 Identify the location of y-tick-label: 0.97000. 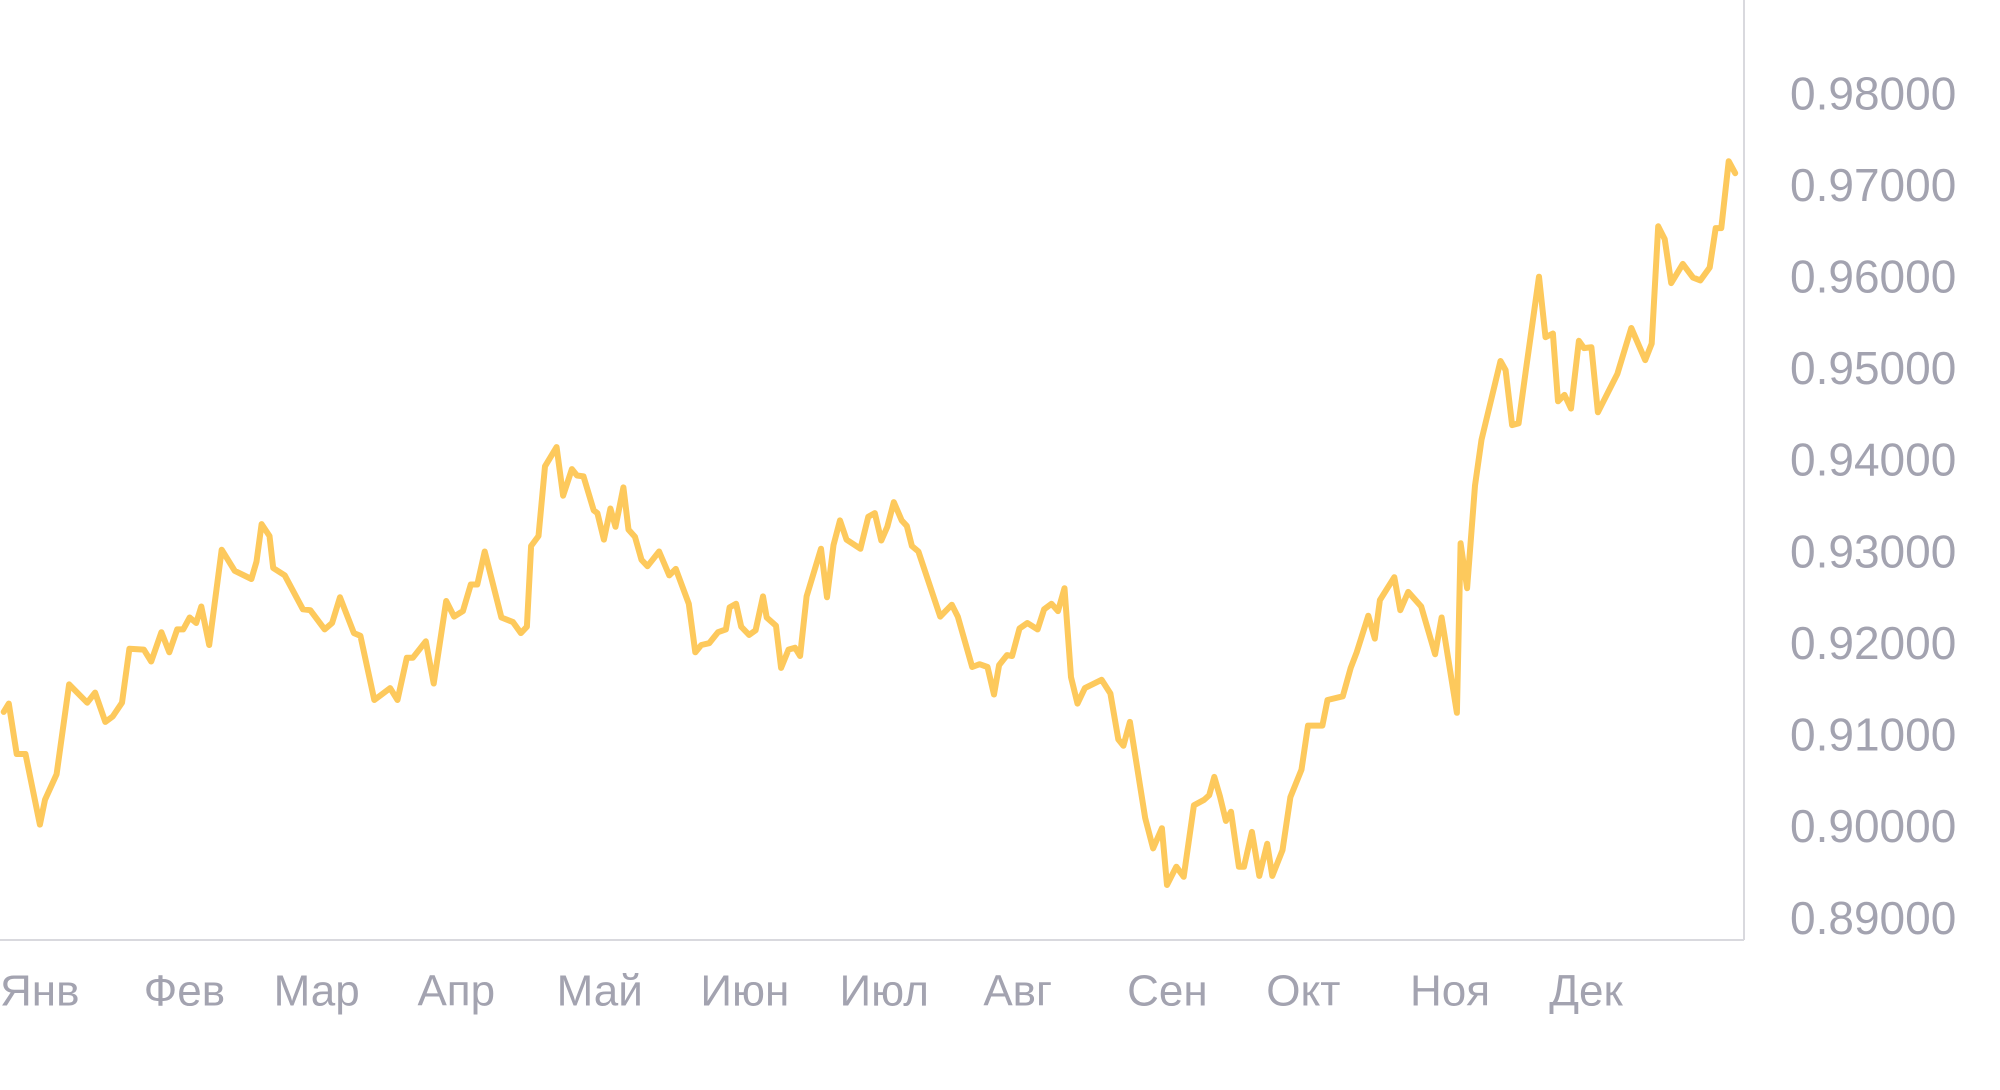
(1873, 185).